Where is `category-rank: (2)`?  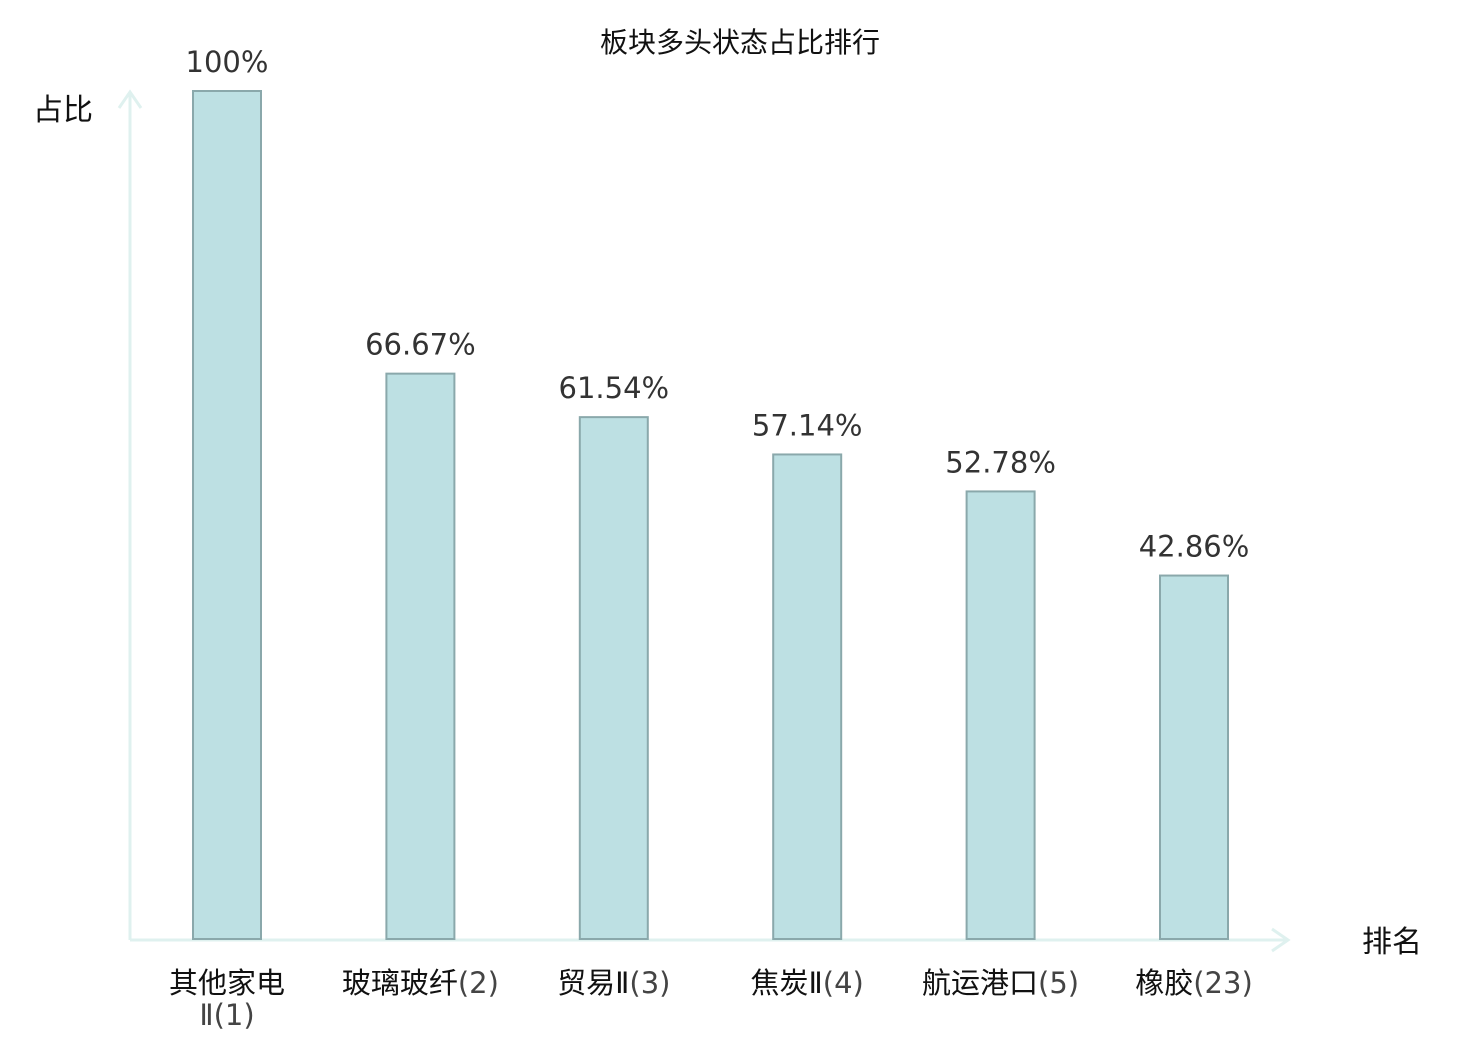 category-rank: (2) is located at coordinates (478, 983).